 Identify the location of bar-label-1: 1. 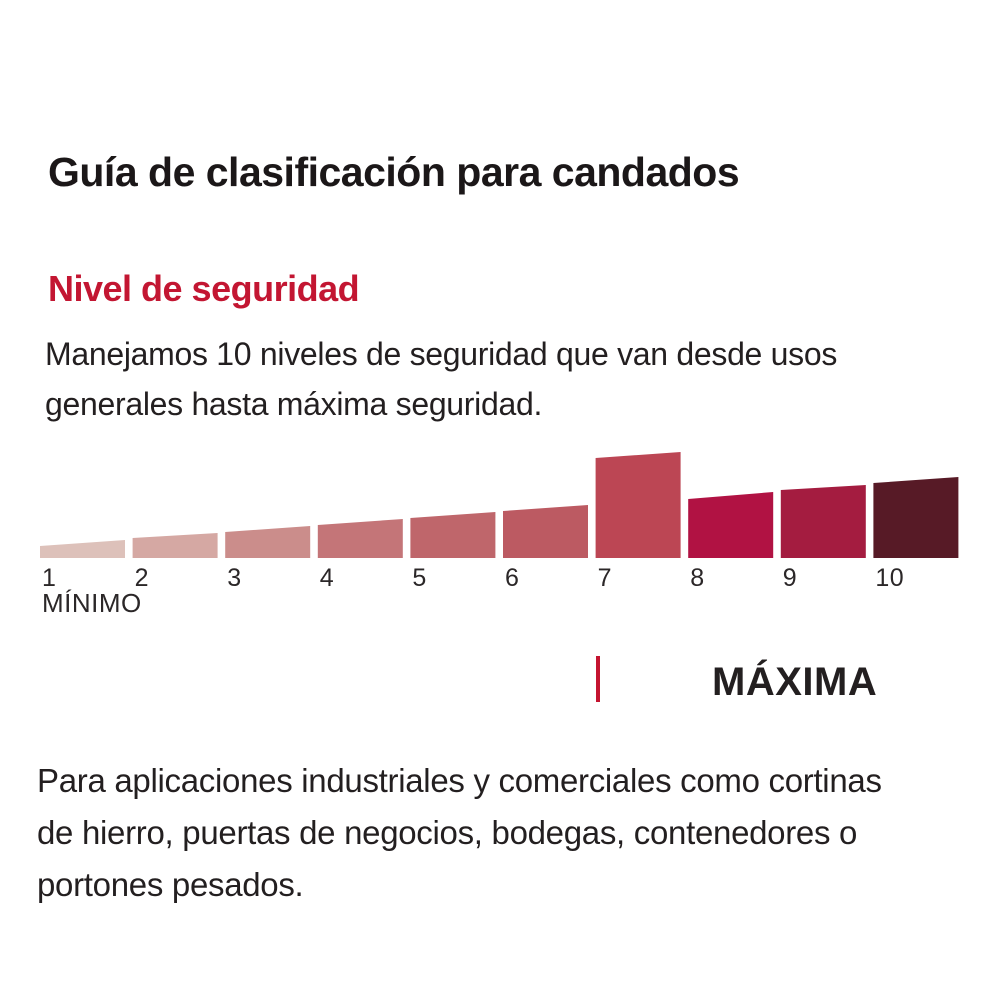
(49, 578).